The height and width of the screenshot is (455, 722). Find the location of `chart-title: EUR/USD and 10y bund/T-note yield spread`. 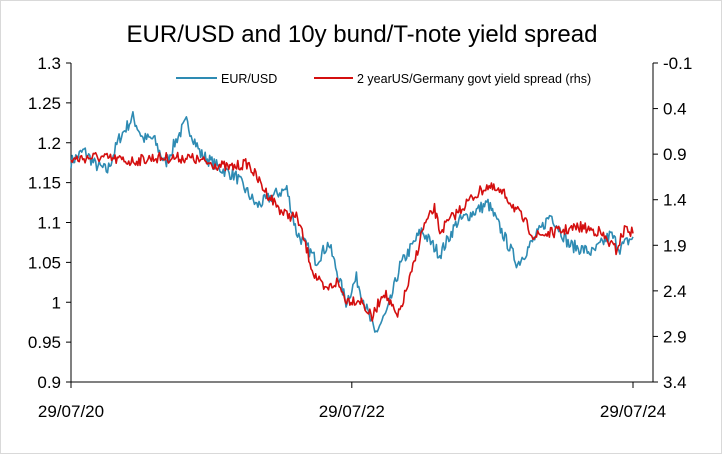

chart-title: EUR/USD and 10y bund/T-note yield spread is located at coordinates (362, 34).